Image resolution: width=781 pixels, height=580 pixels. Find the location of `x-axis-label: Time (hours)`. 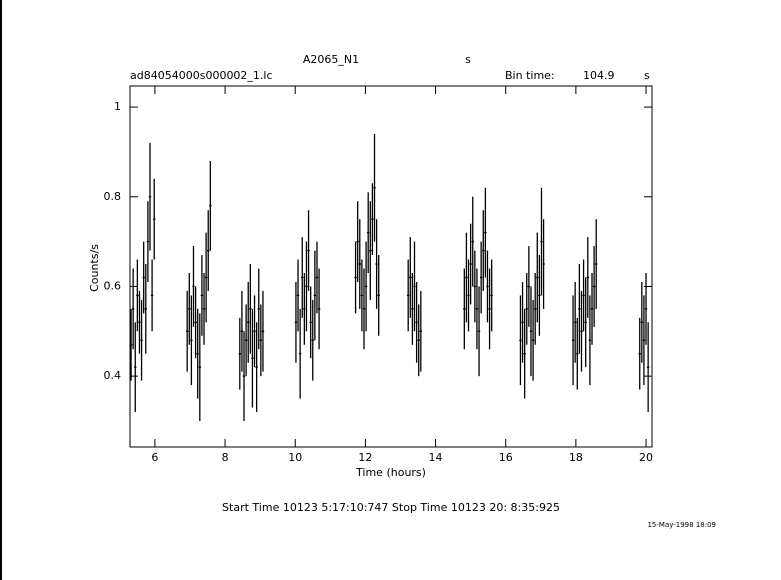

x-axis-label: Time (hours) is located at coordinates (390, 472).